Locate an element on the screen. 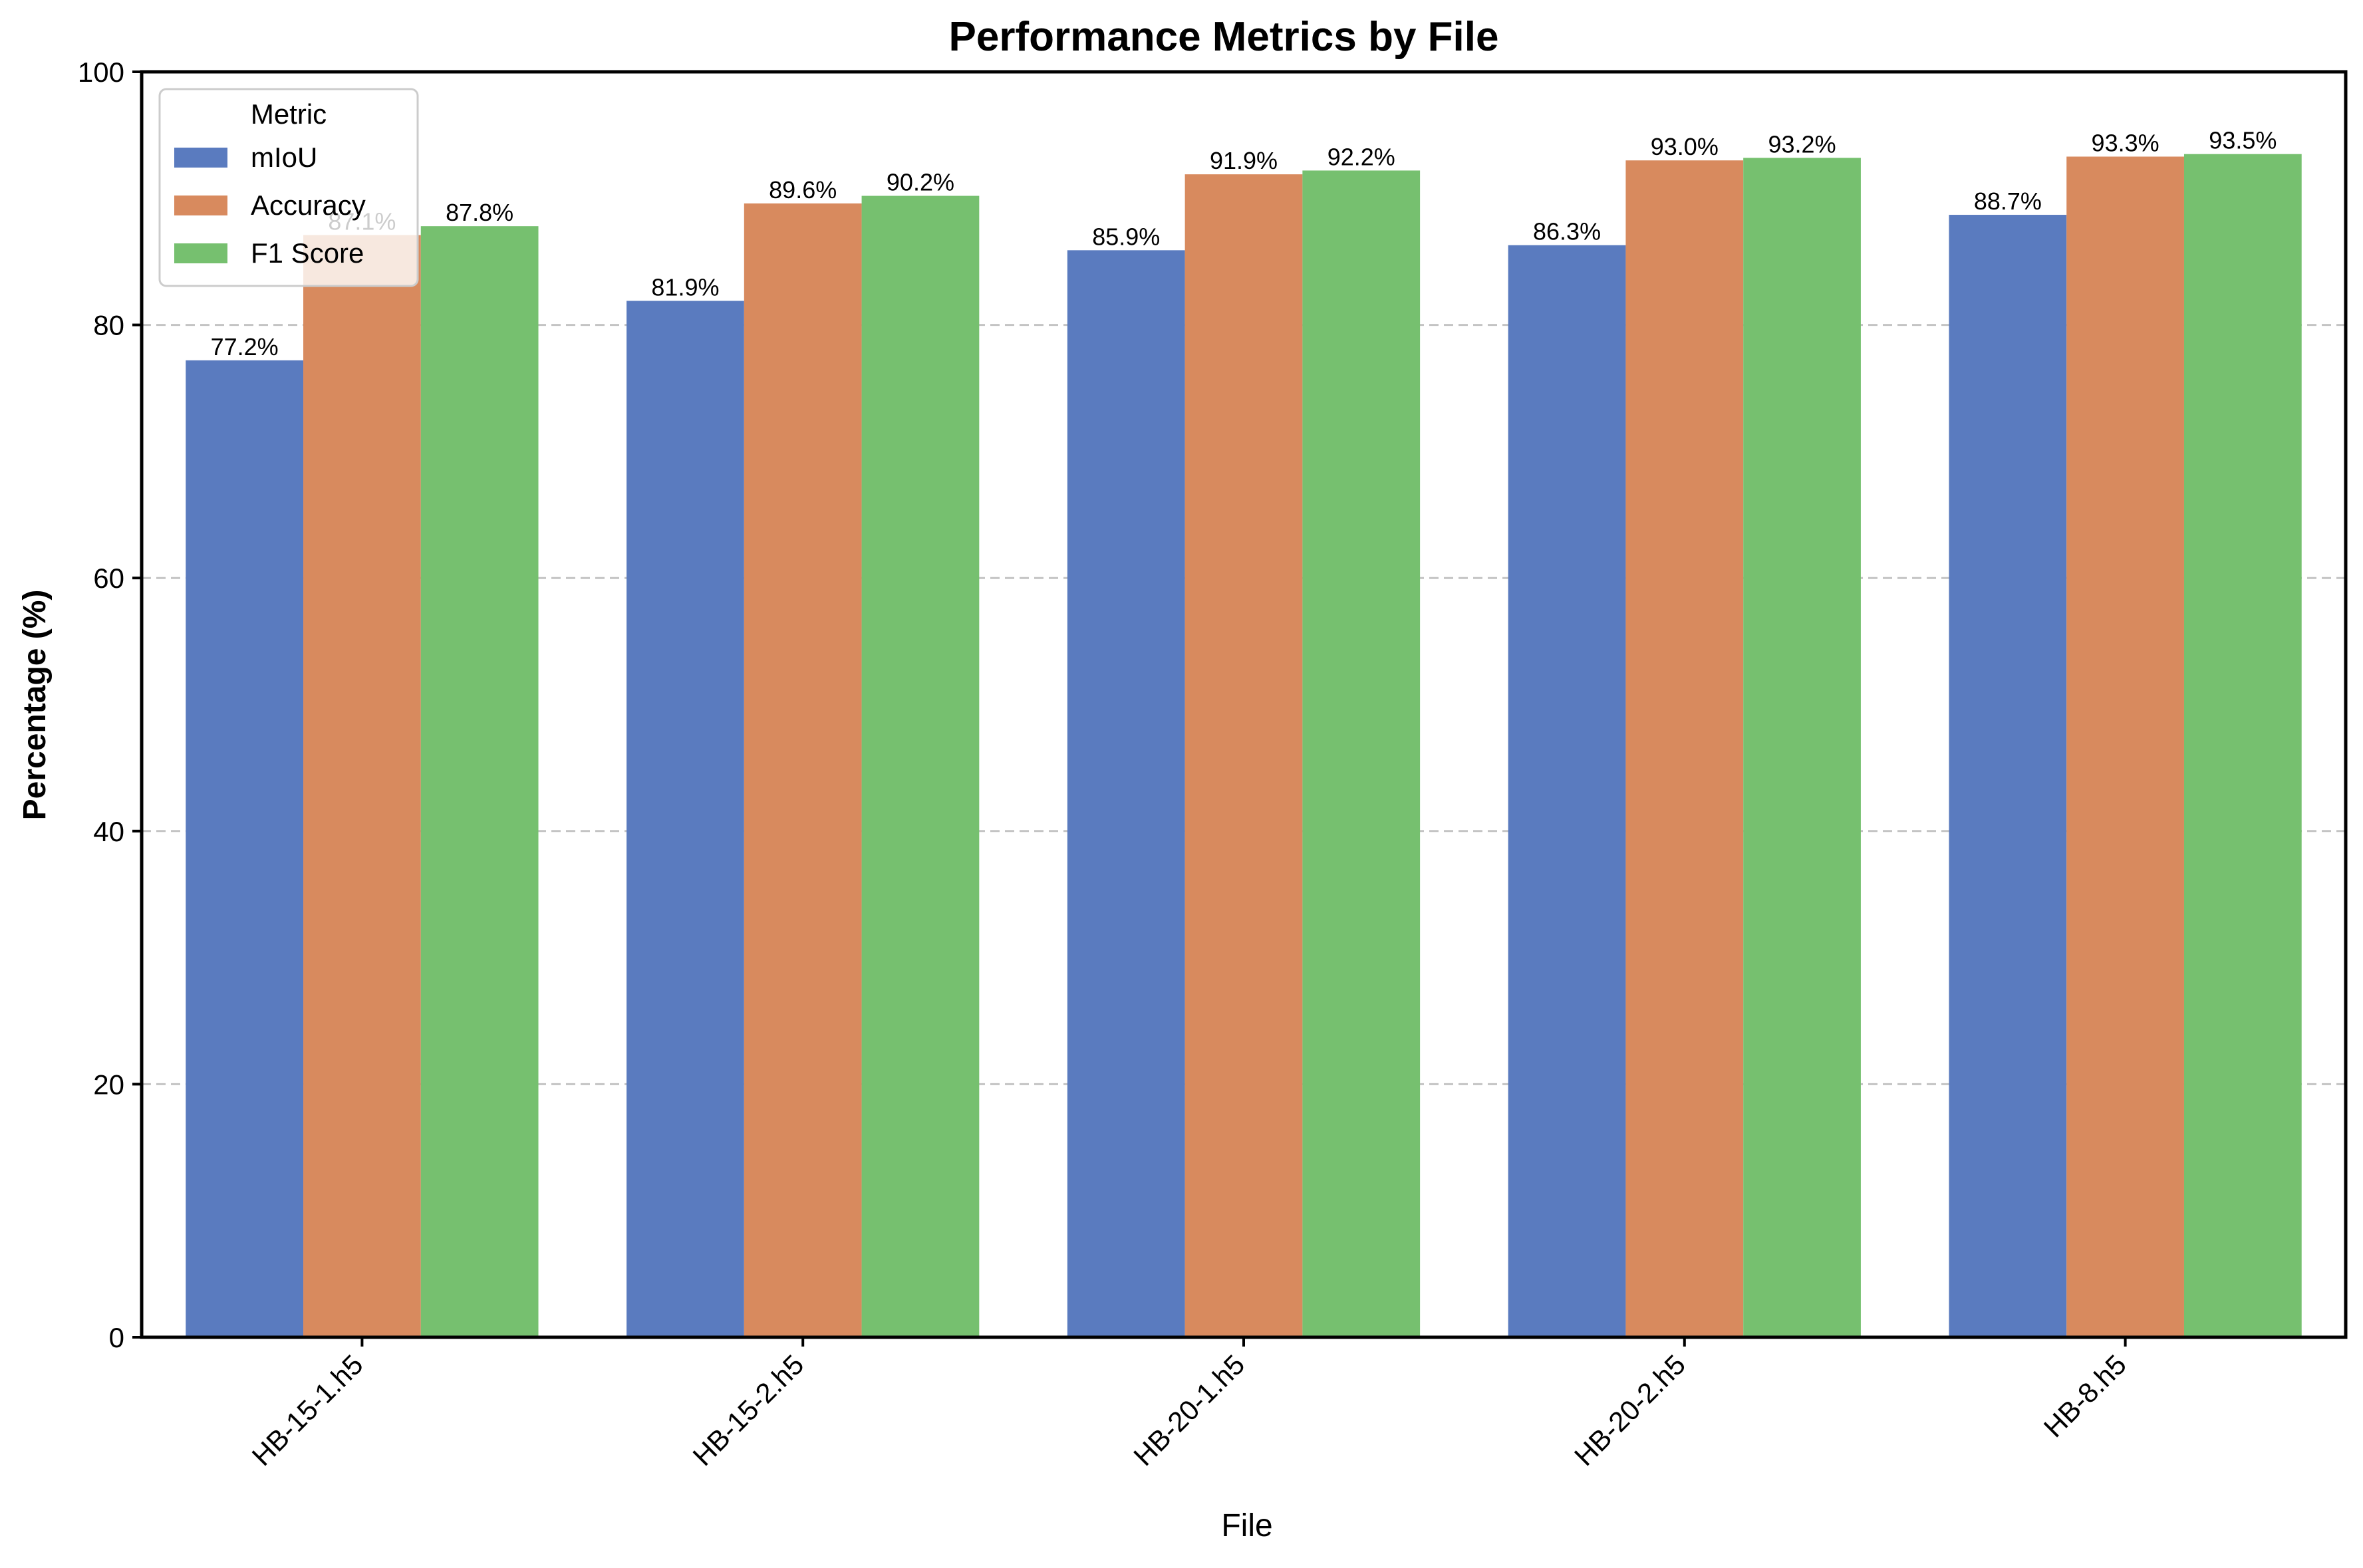 This screenshot has height=1568, width=2363. data-label: 93.2% is located at coordinates (1802, 144).